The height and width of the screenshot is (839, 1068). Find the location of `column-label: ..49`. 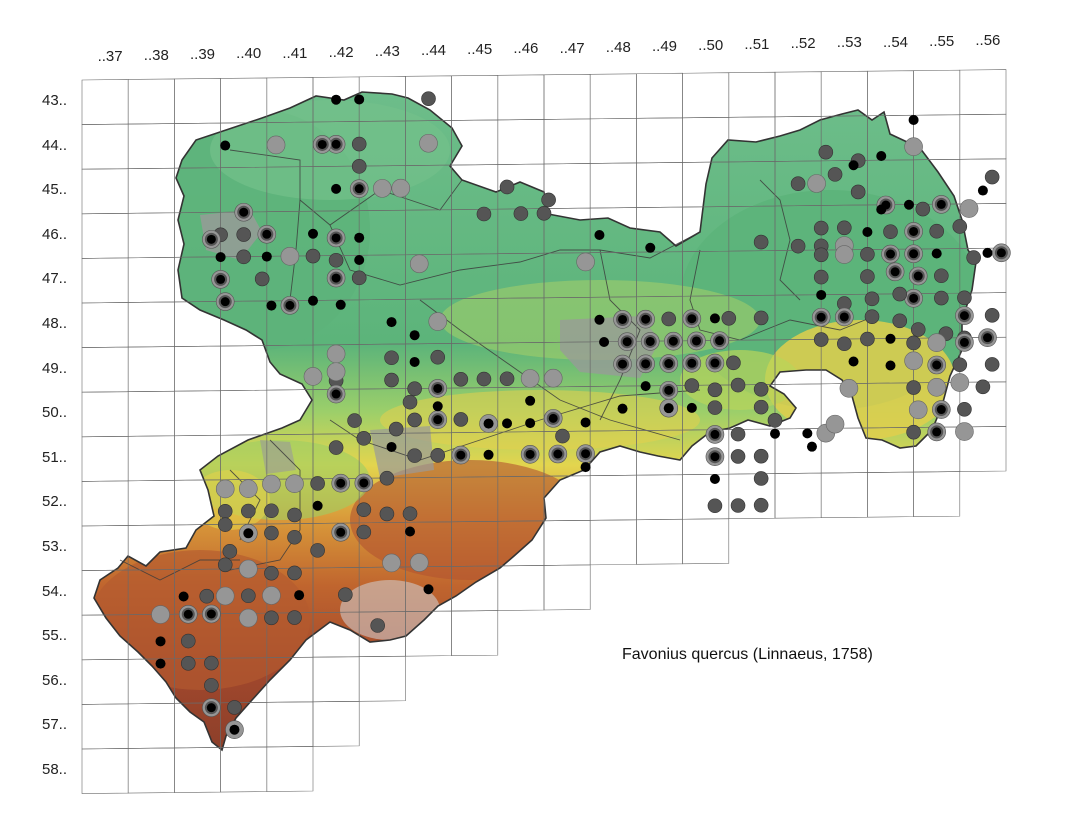

column-label: ..49 is located at coordinates (664, 46).